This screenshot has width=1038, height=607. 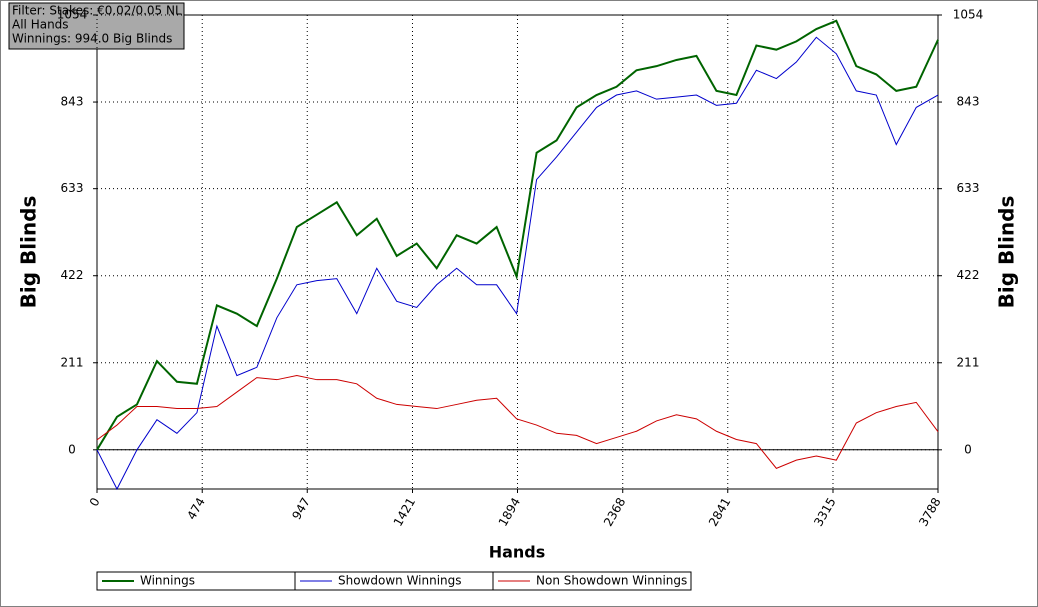 I want to click on y-tick-label: 843, so click(x=72, y=102).